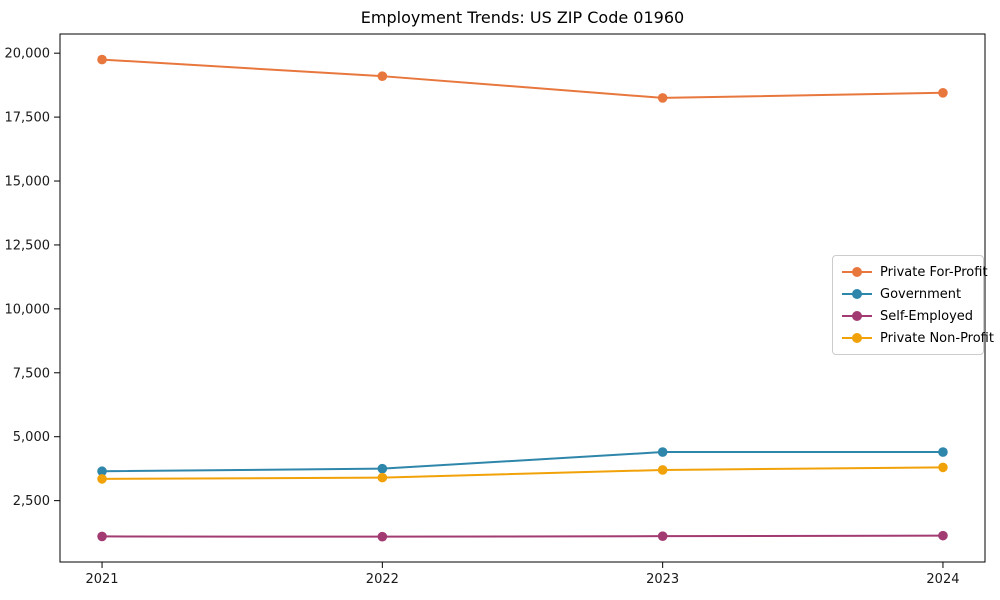  Describe the element at coordinates (943, 93) in the screenshot. I see `data-point-private-for-profit-2024` at that location.